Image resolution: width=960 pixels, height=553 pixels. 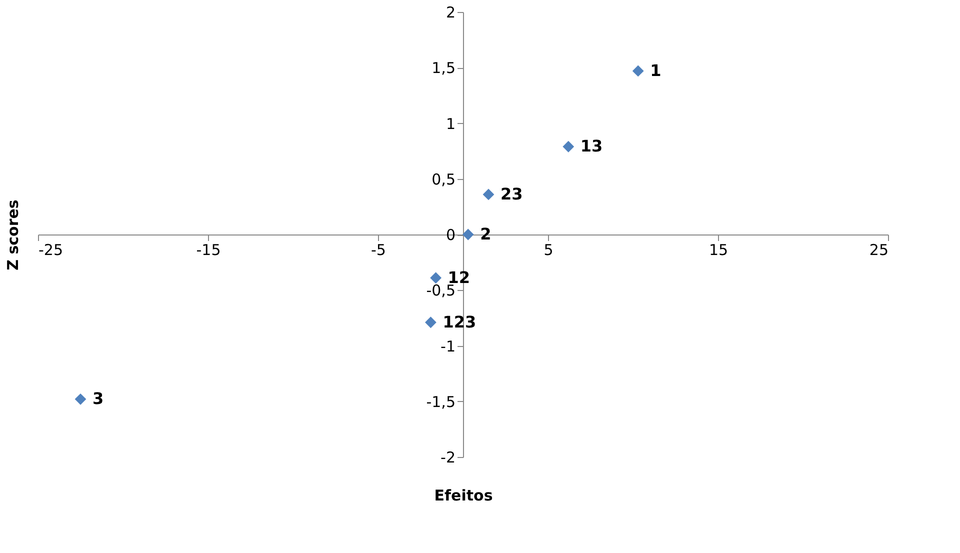 What do you see at coordinates (441, 401) in the screenshot?
I see `y-tick-label: -1,5` at bounding box center [441, 401].